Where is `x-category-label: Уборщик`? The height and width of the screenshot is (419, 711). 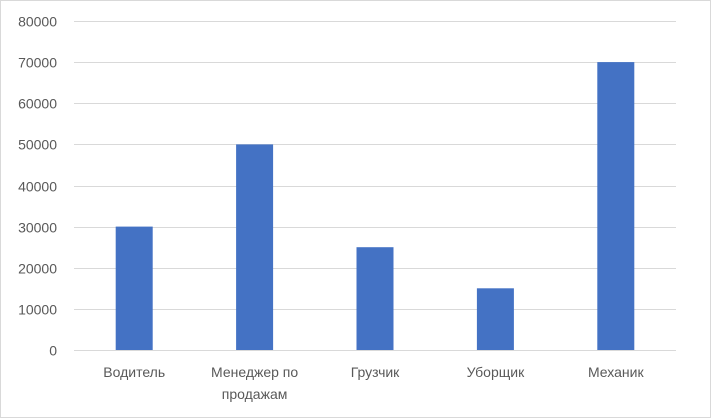 x-category-label: Уборщик is located at coordinates (496, 372).